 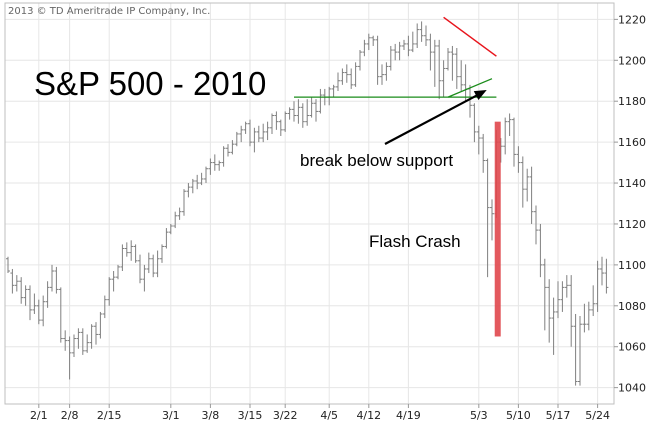 I want to click on copyright-text: 2013 © TD Ameritrade IP Company, Inc., so click(x=109, y=11).